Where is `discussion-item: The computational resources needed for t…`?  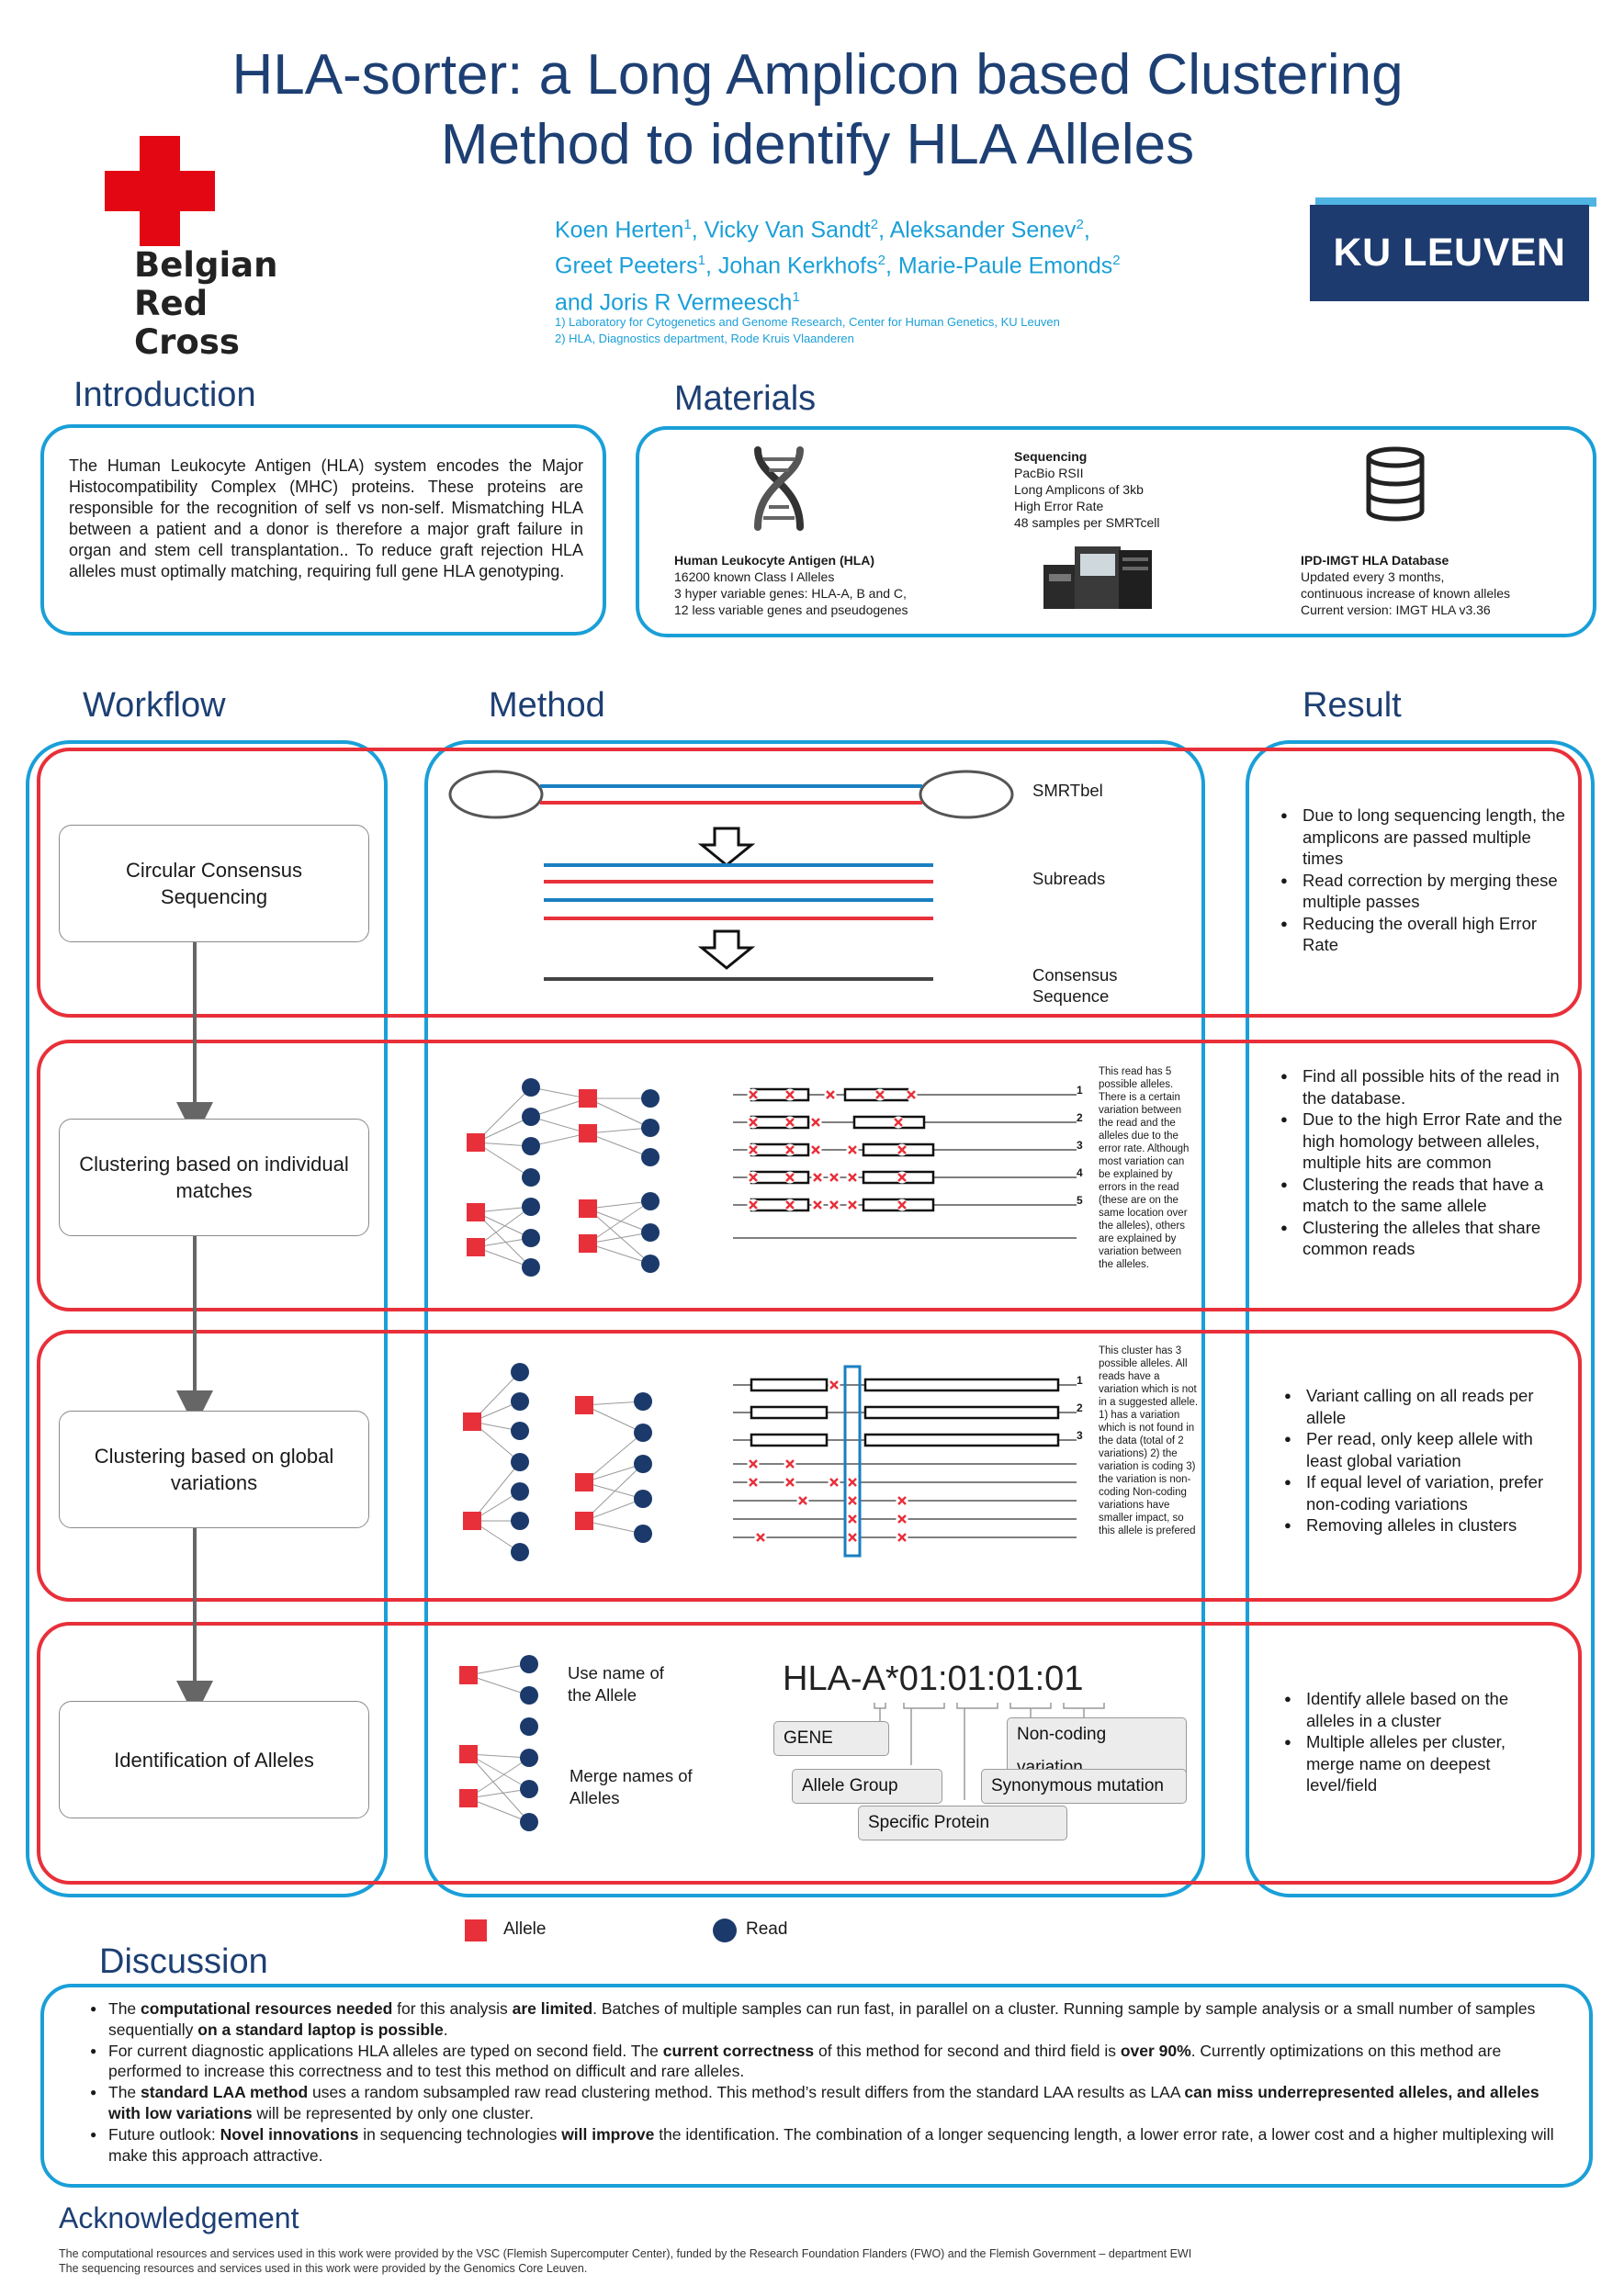 discussion-item: The computational resources needed for t… is located at coordinates (823, 2020).